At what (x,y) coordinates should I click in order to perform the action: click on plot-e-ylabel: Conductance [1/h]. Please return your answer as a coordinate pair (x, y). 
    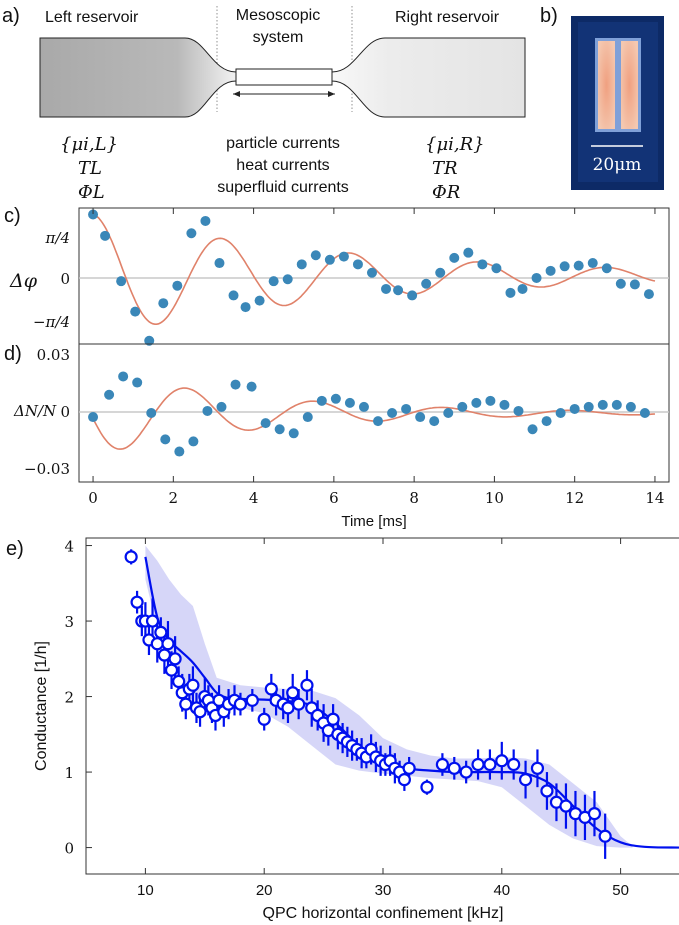
    Looking at the image, I should click on (41, 706).